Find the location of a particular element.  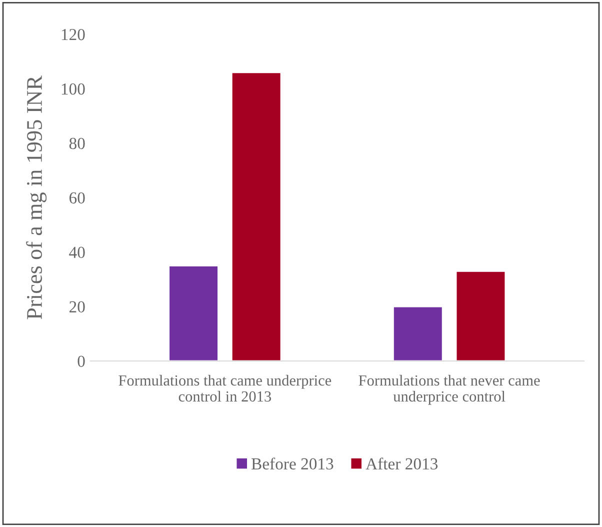

y-tick-label: 60 is located at coordinates (77, 198).